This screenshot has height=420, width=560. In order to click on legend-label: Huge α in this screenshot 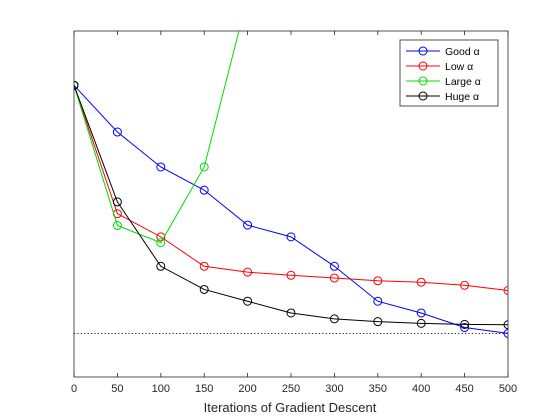, I will do `click(462, 97)`.